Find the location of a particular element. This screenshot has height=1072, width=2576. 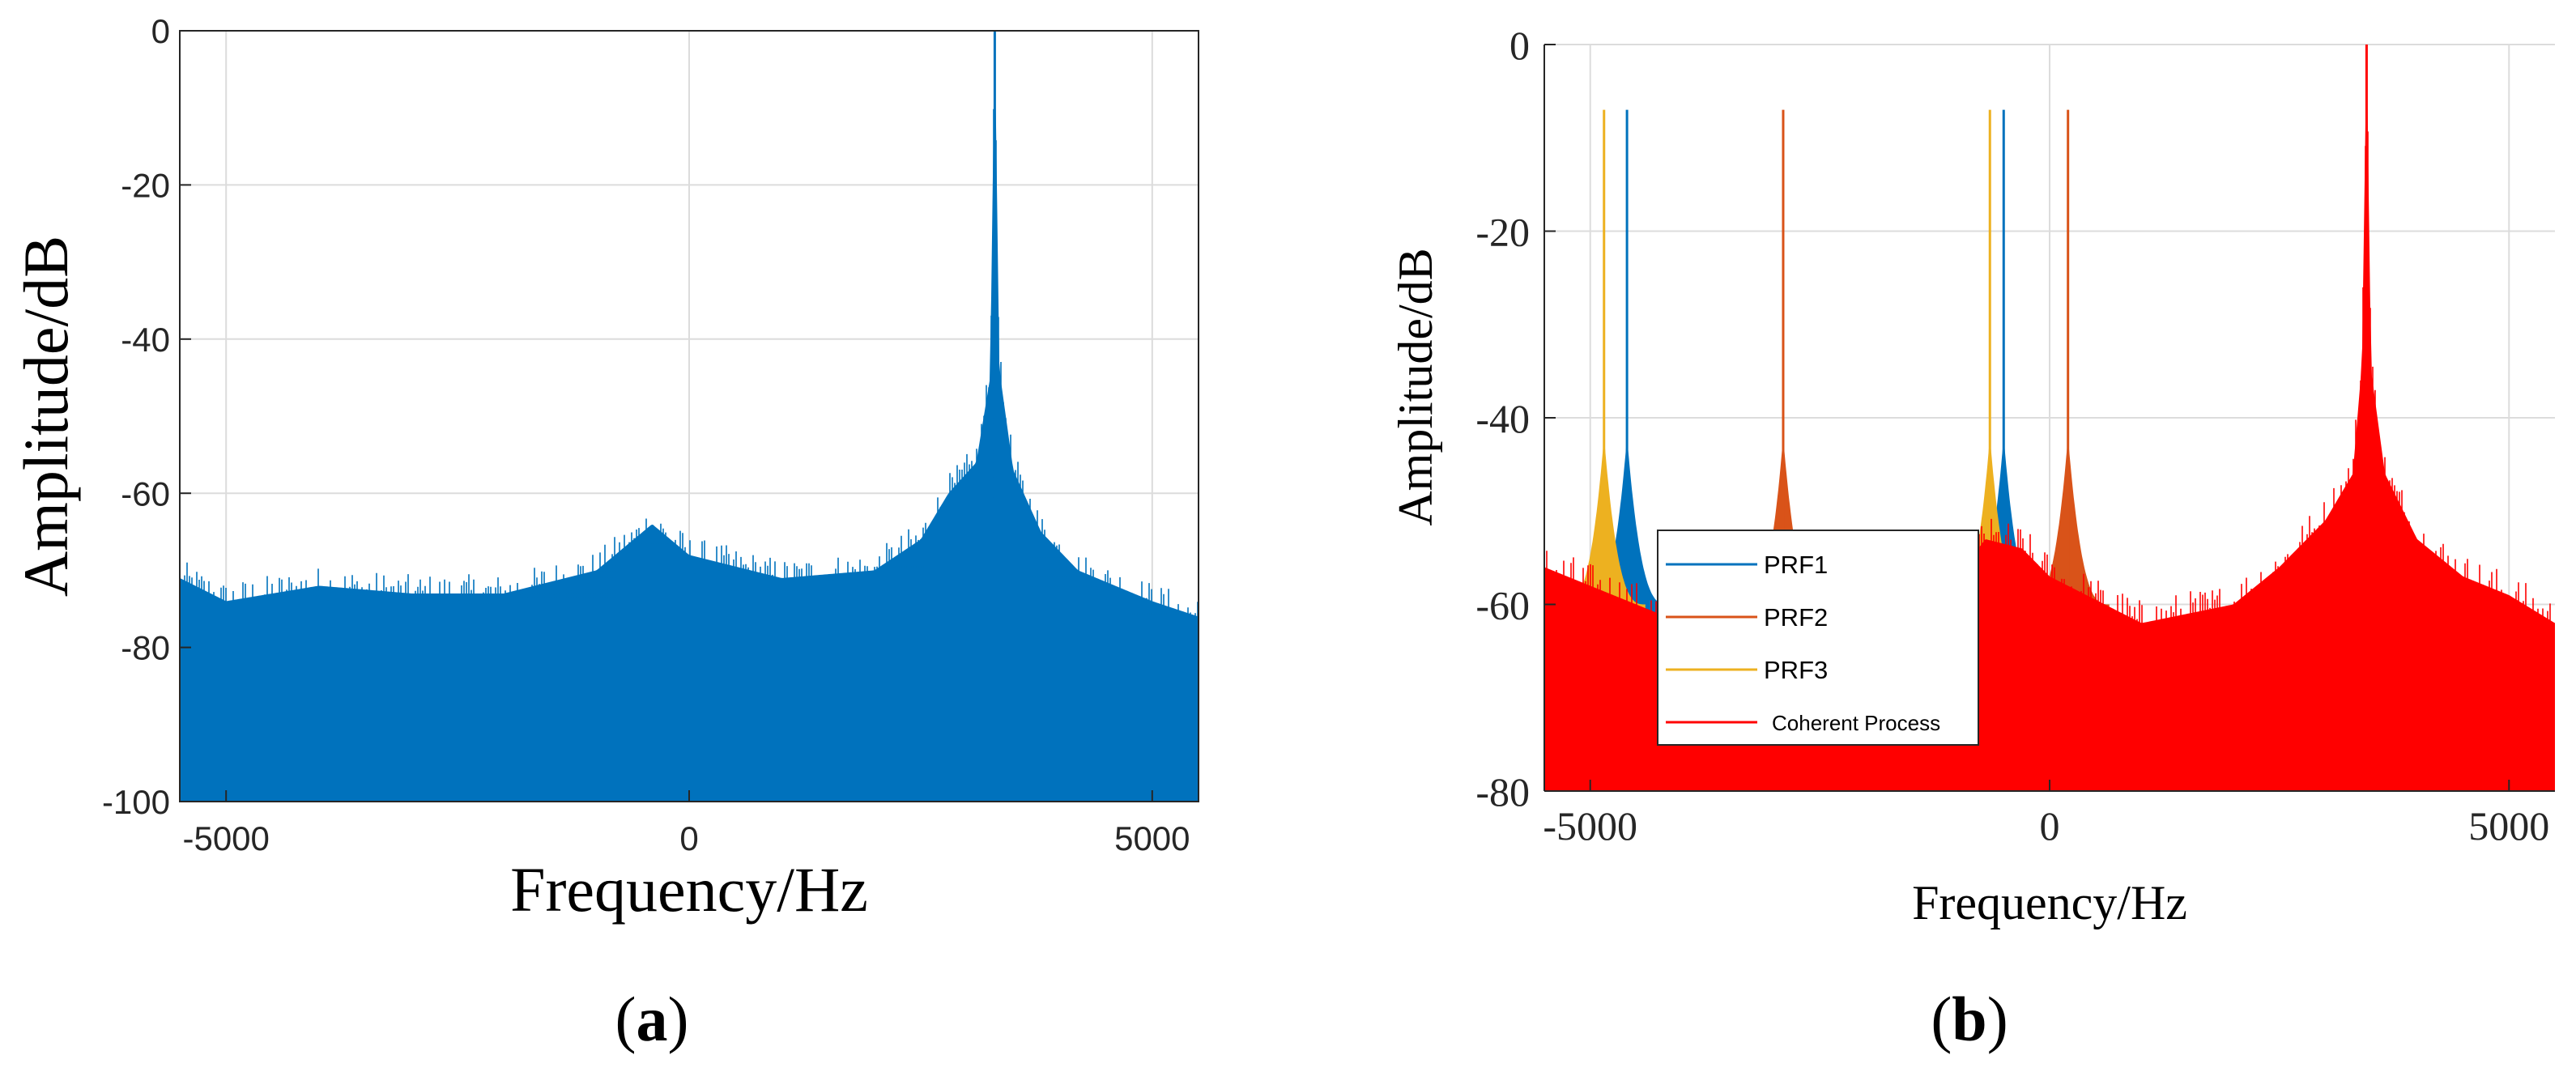

panel-b-x-label: Frequency/Hz is located at coordinates (2049, 903).